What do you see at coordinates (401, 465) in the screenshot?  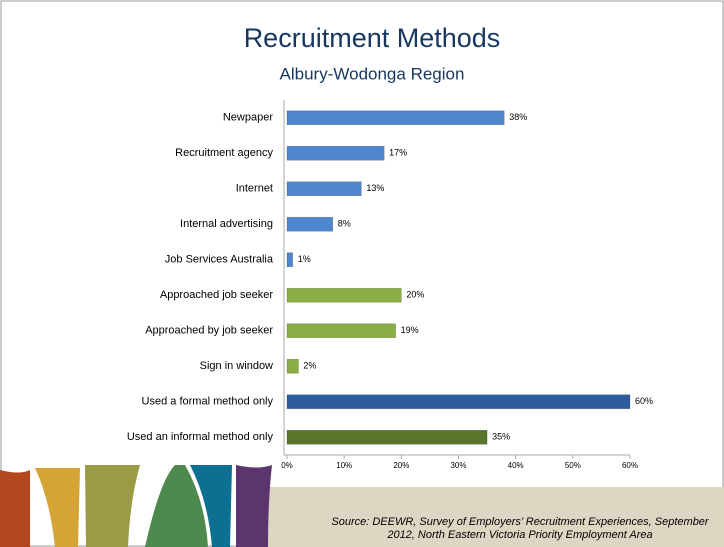 I see `x-tick-label: 20%` at bounding box center [401, 465].